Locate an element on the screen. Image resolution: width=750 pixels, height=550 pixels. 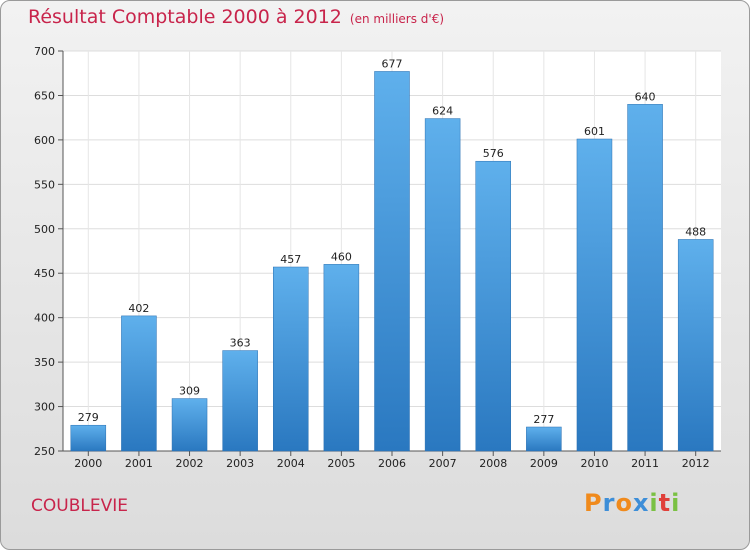
bar-2000 is located at coordinates (88, 438).